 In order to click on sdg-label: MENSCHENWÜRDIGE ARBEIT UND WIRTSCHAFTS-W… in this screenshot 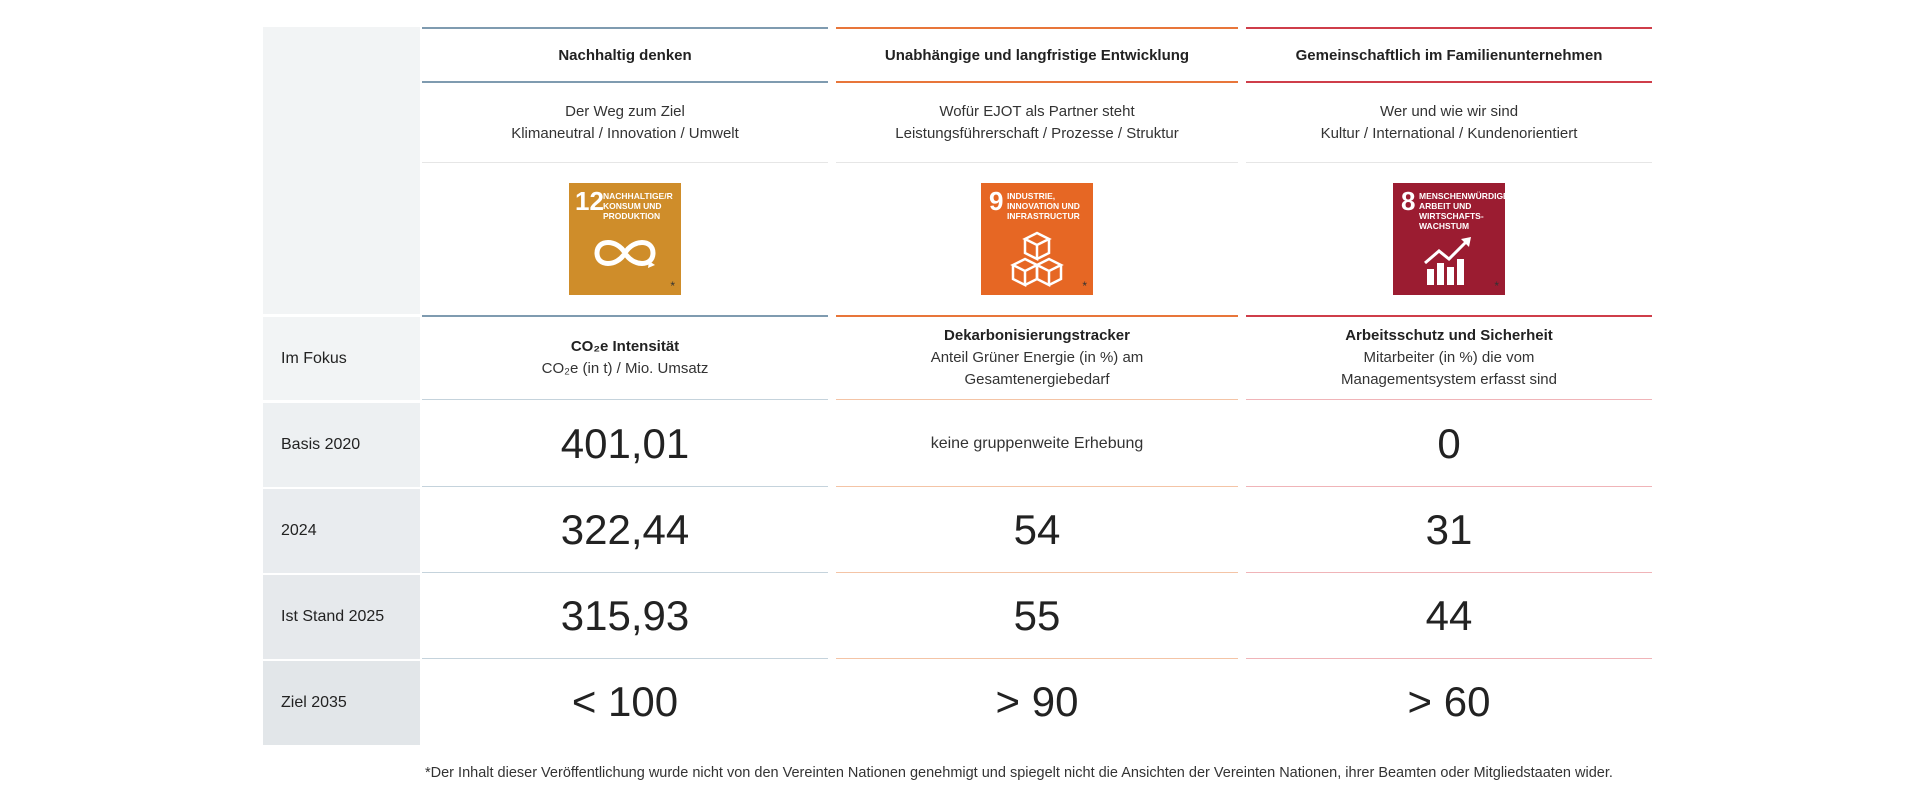, I will do `click(1464, 210)`.